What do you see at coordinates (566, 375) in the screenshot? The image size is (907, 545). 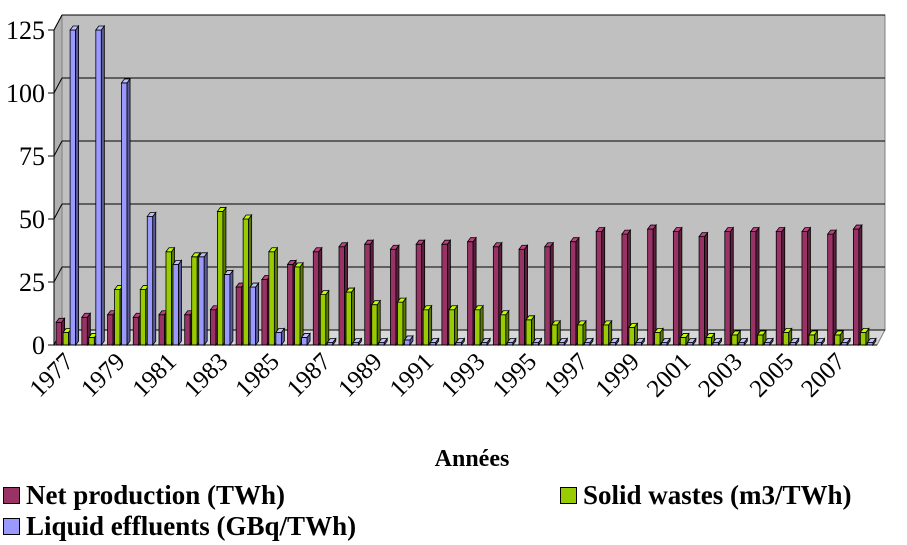 I see `x-tick-label: 1997` at bounding box center [566, 375].